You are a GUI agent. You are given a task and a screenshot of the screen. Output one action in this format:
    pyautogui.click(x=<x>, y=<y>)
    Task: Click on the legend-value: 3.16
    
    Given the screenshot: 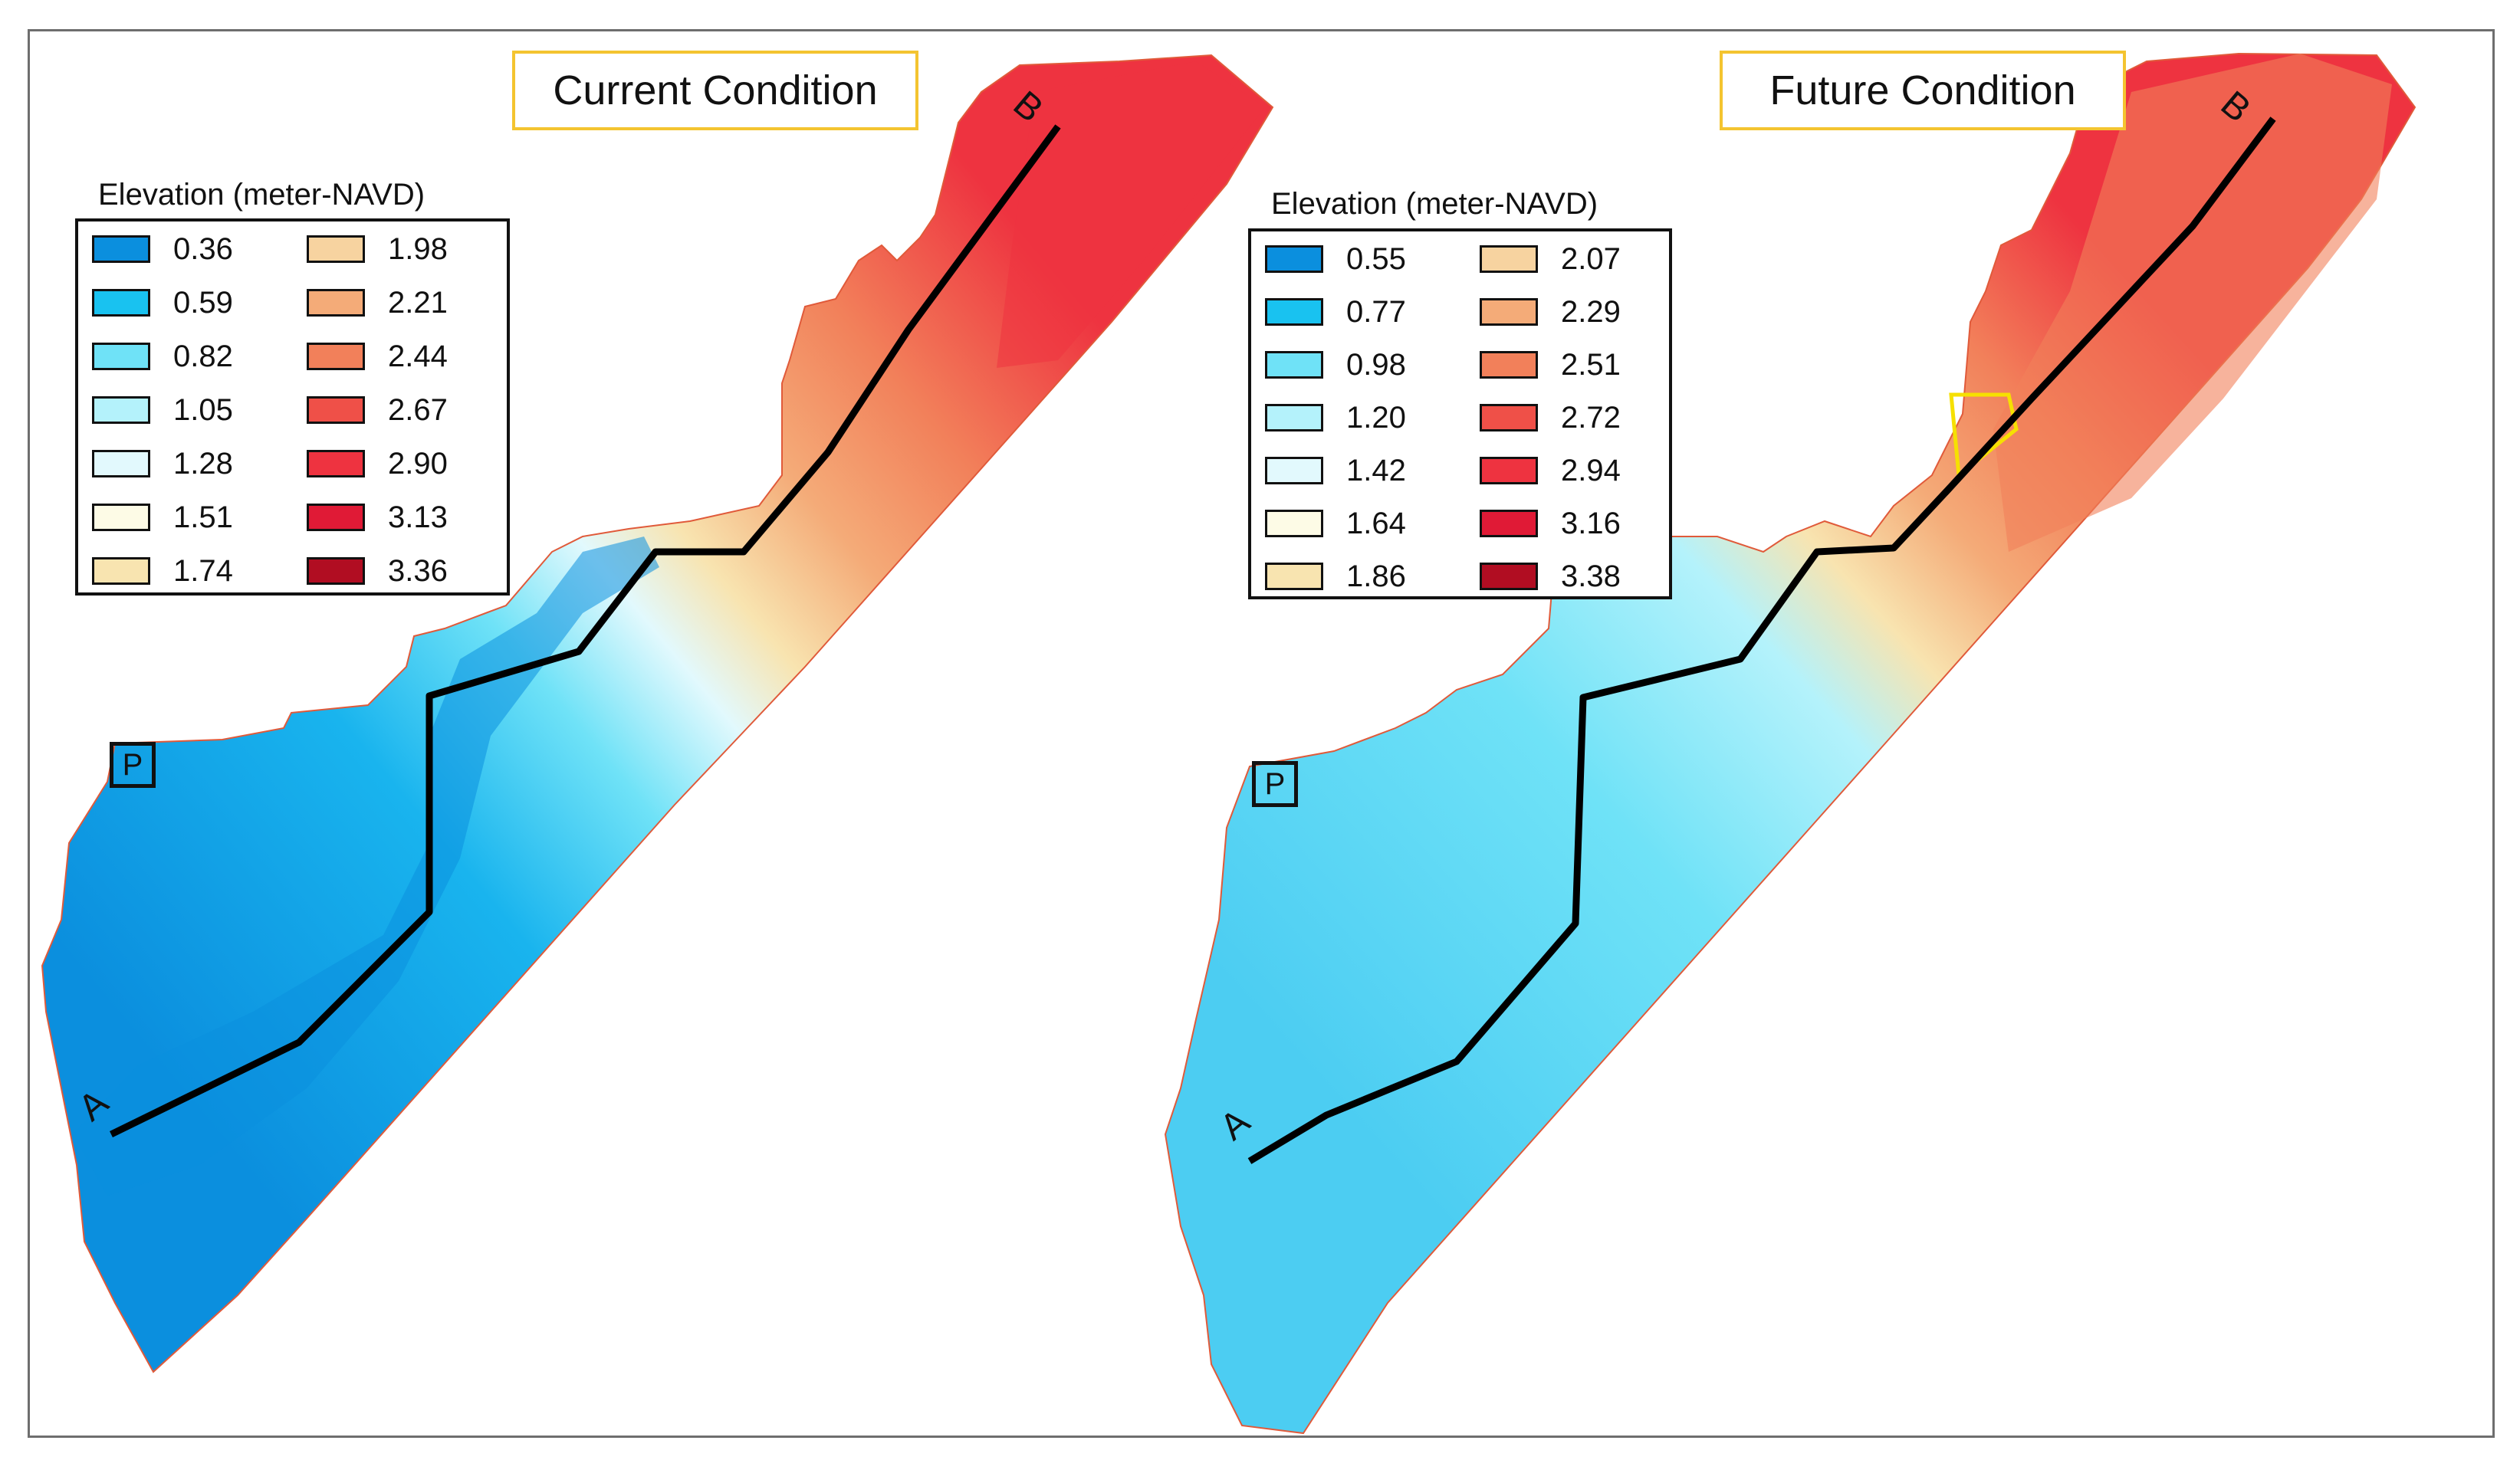 What is the action you would take?
    pyautogui.click(x=1591, y=523)
    